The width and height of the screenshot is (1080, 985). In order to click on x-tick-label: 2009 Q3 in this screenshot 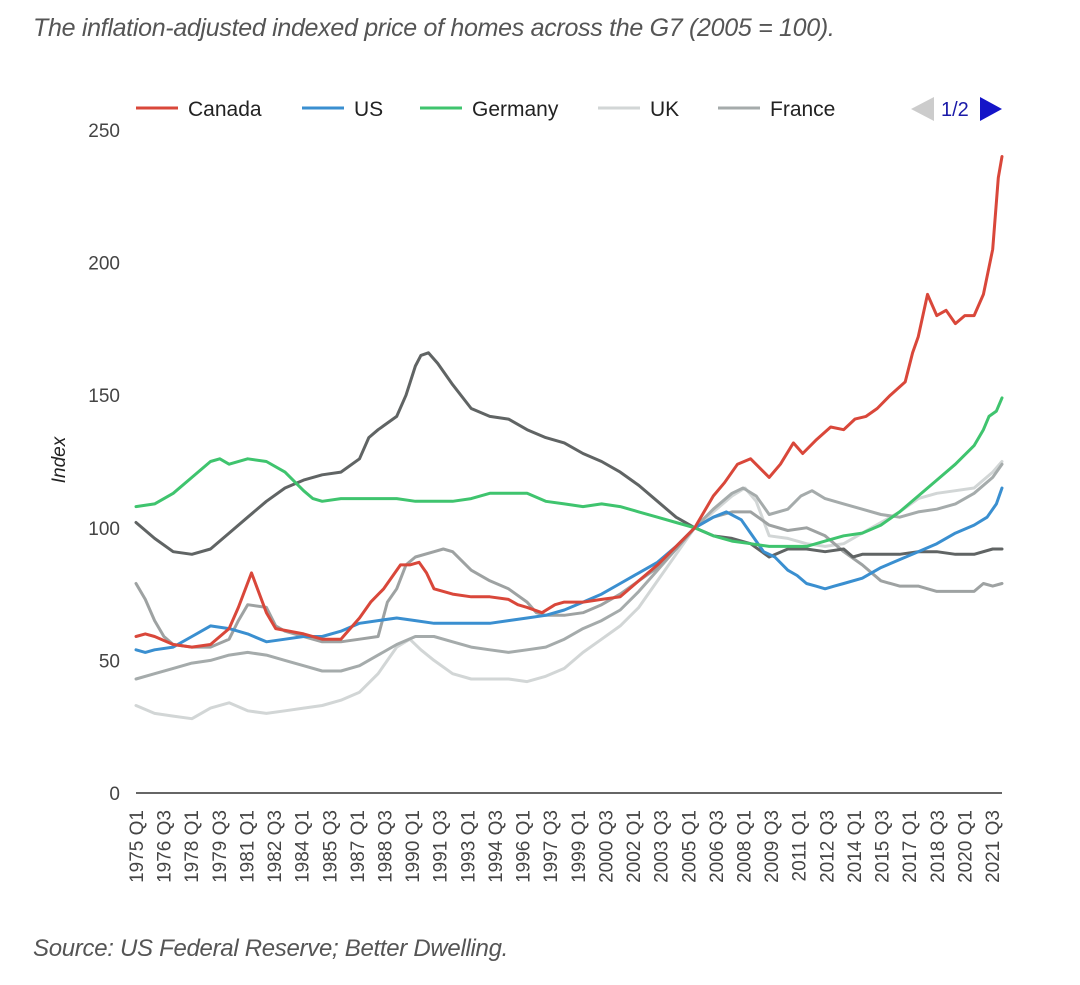, I will do `click(772, 846)`.